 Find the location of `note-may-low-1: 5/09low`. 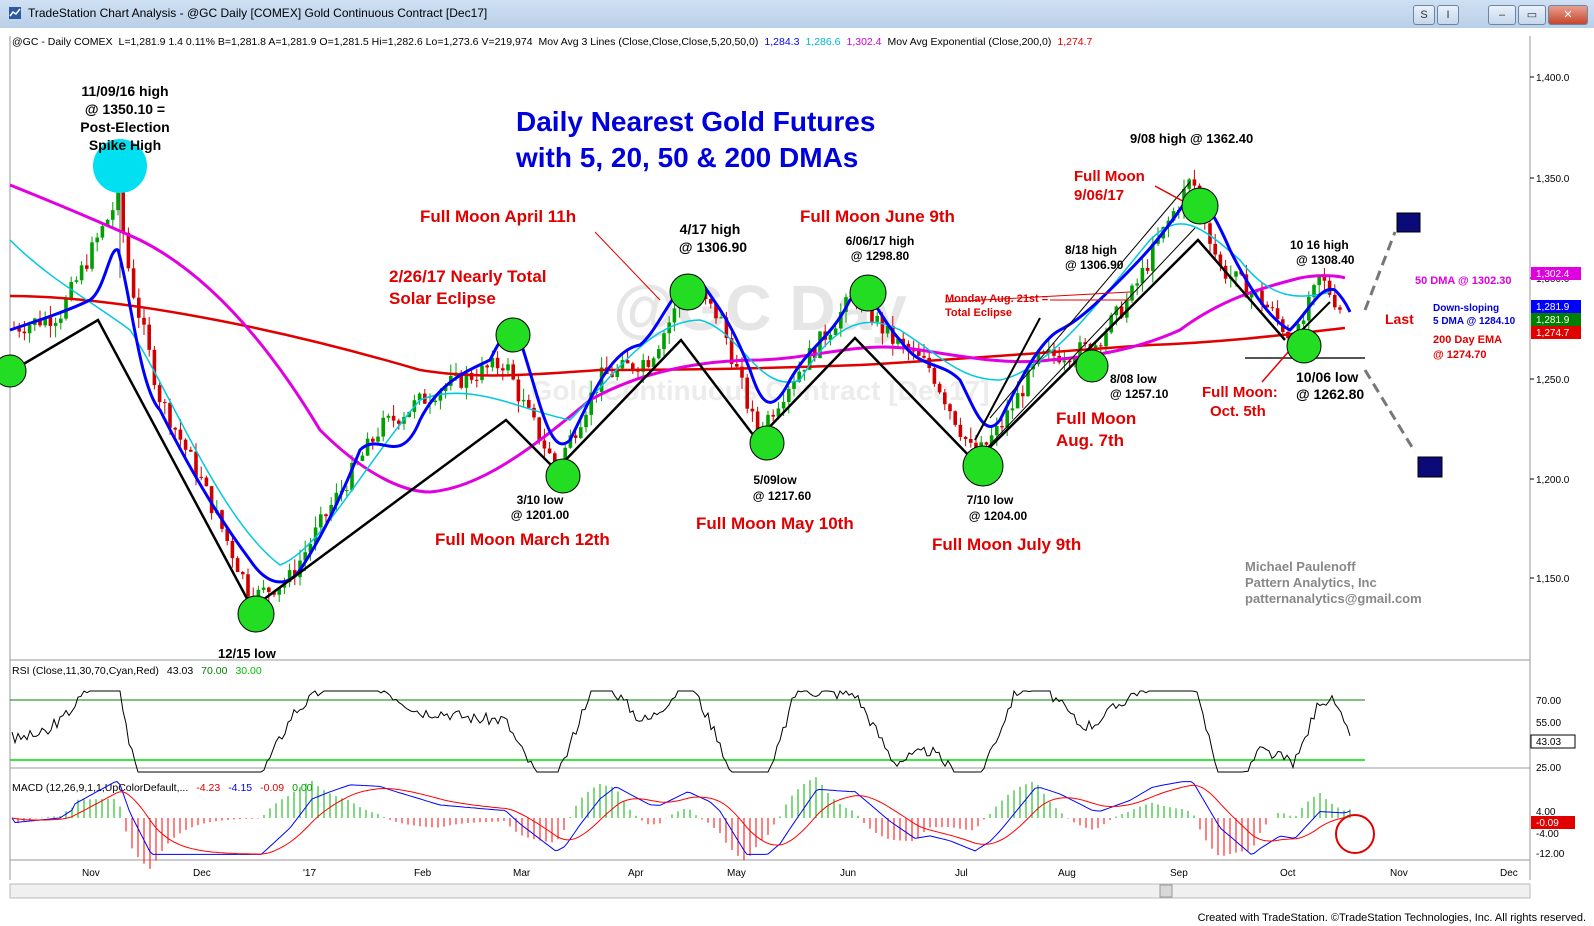

note-may-low-1: 5/09low is located at coordinates (775, 480).